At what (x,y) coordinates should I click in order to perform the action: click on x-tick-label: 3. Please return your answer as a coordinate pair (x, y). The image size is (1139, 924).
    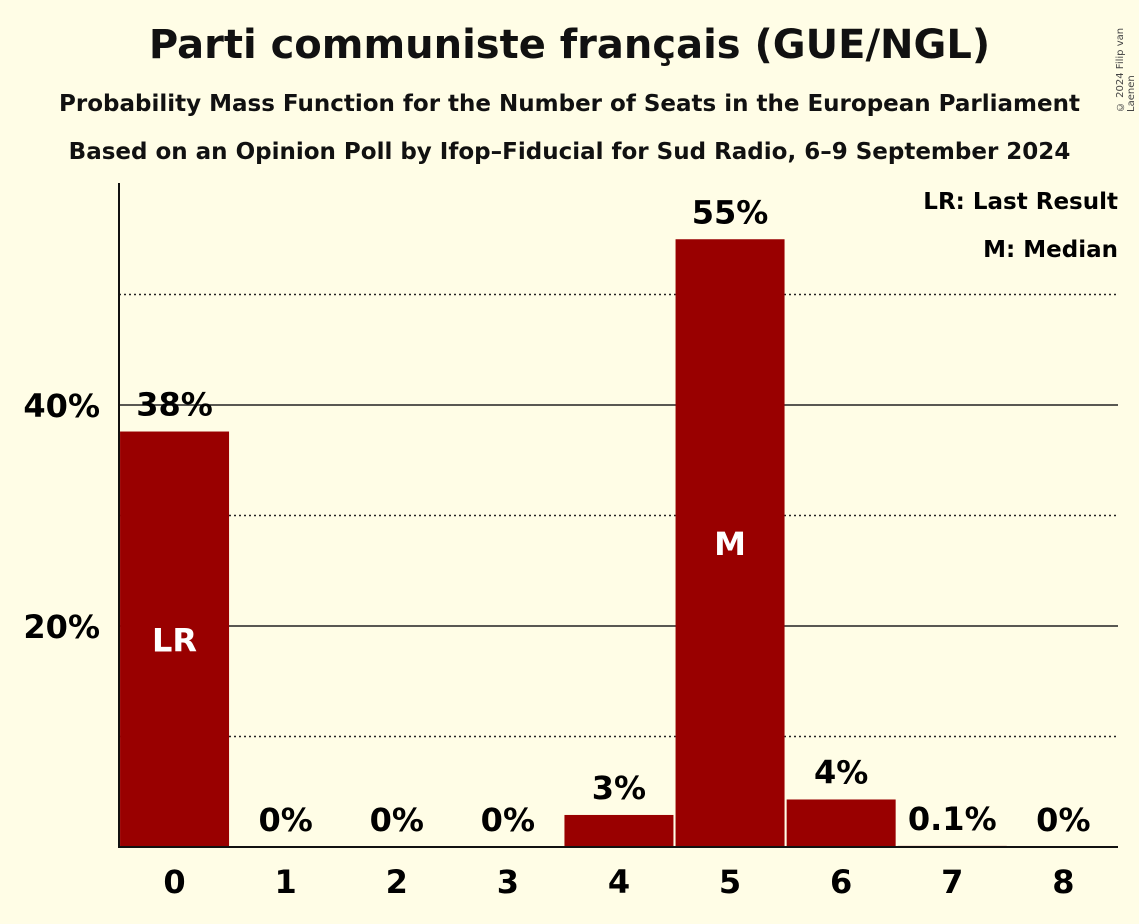
    Looking at the image, I should click on (508, 882).